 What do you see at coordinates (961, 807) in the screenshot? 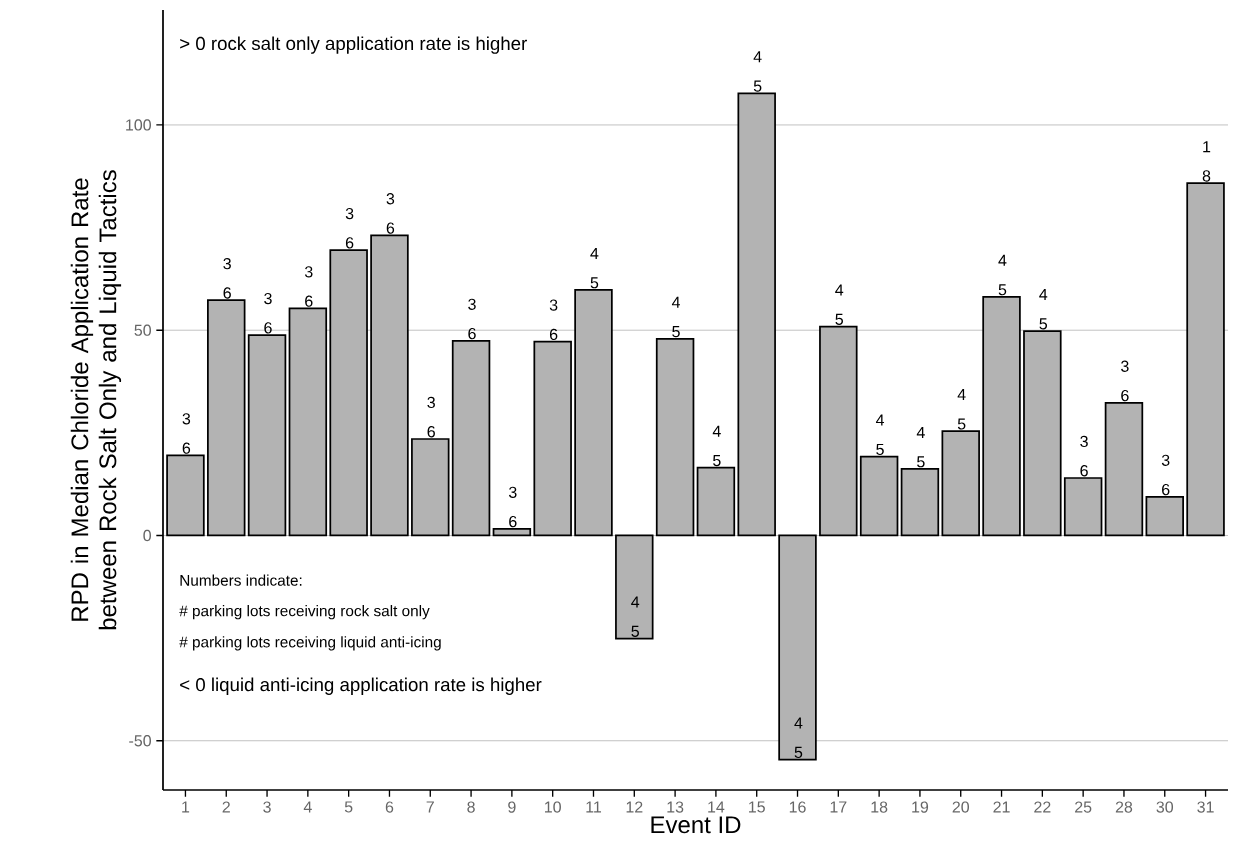
I see `x-tick-label: 20` at bounding box center [961, 807].